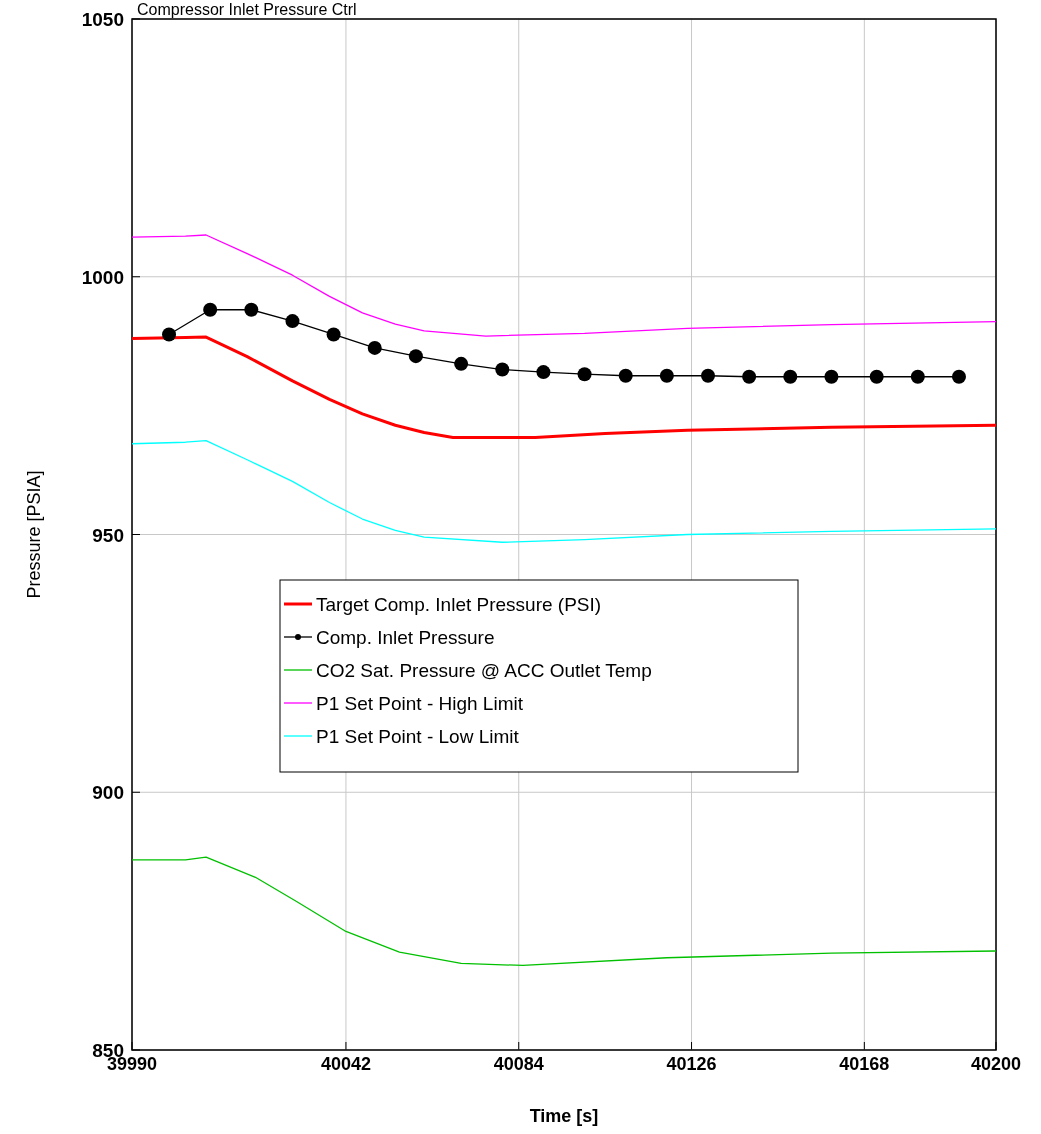 This screenshot has height=1134, width=1041. Describe the element at coordinates (102, 19) in the screenshot. I see `y-tick-label: 1050` at that location.